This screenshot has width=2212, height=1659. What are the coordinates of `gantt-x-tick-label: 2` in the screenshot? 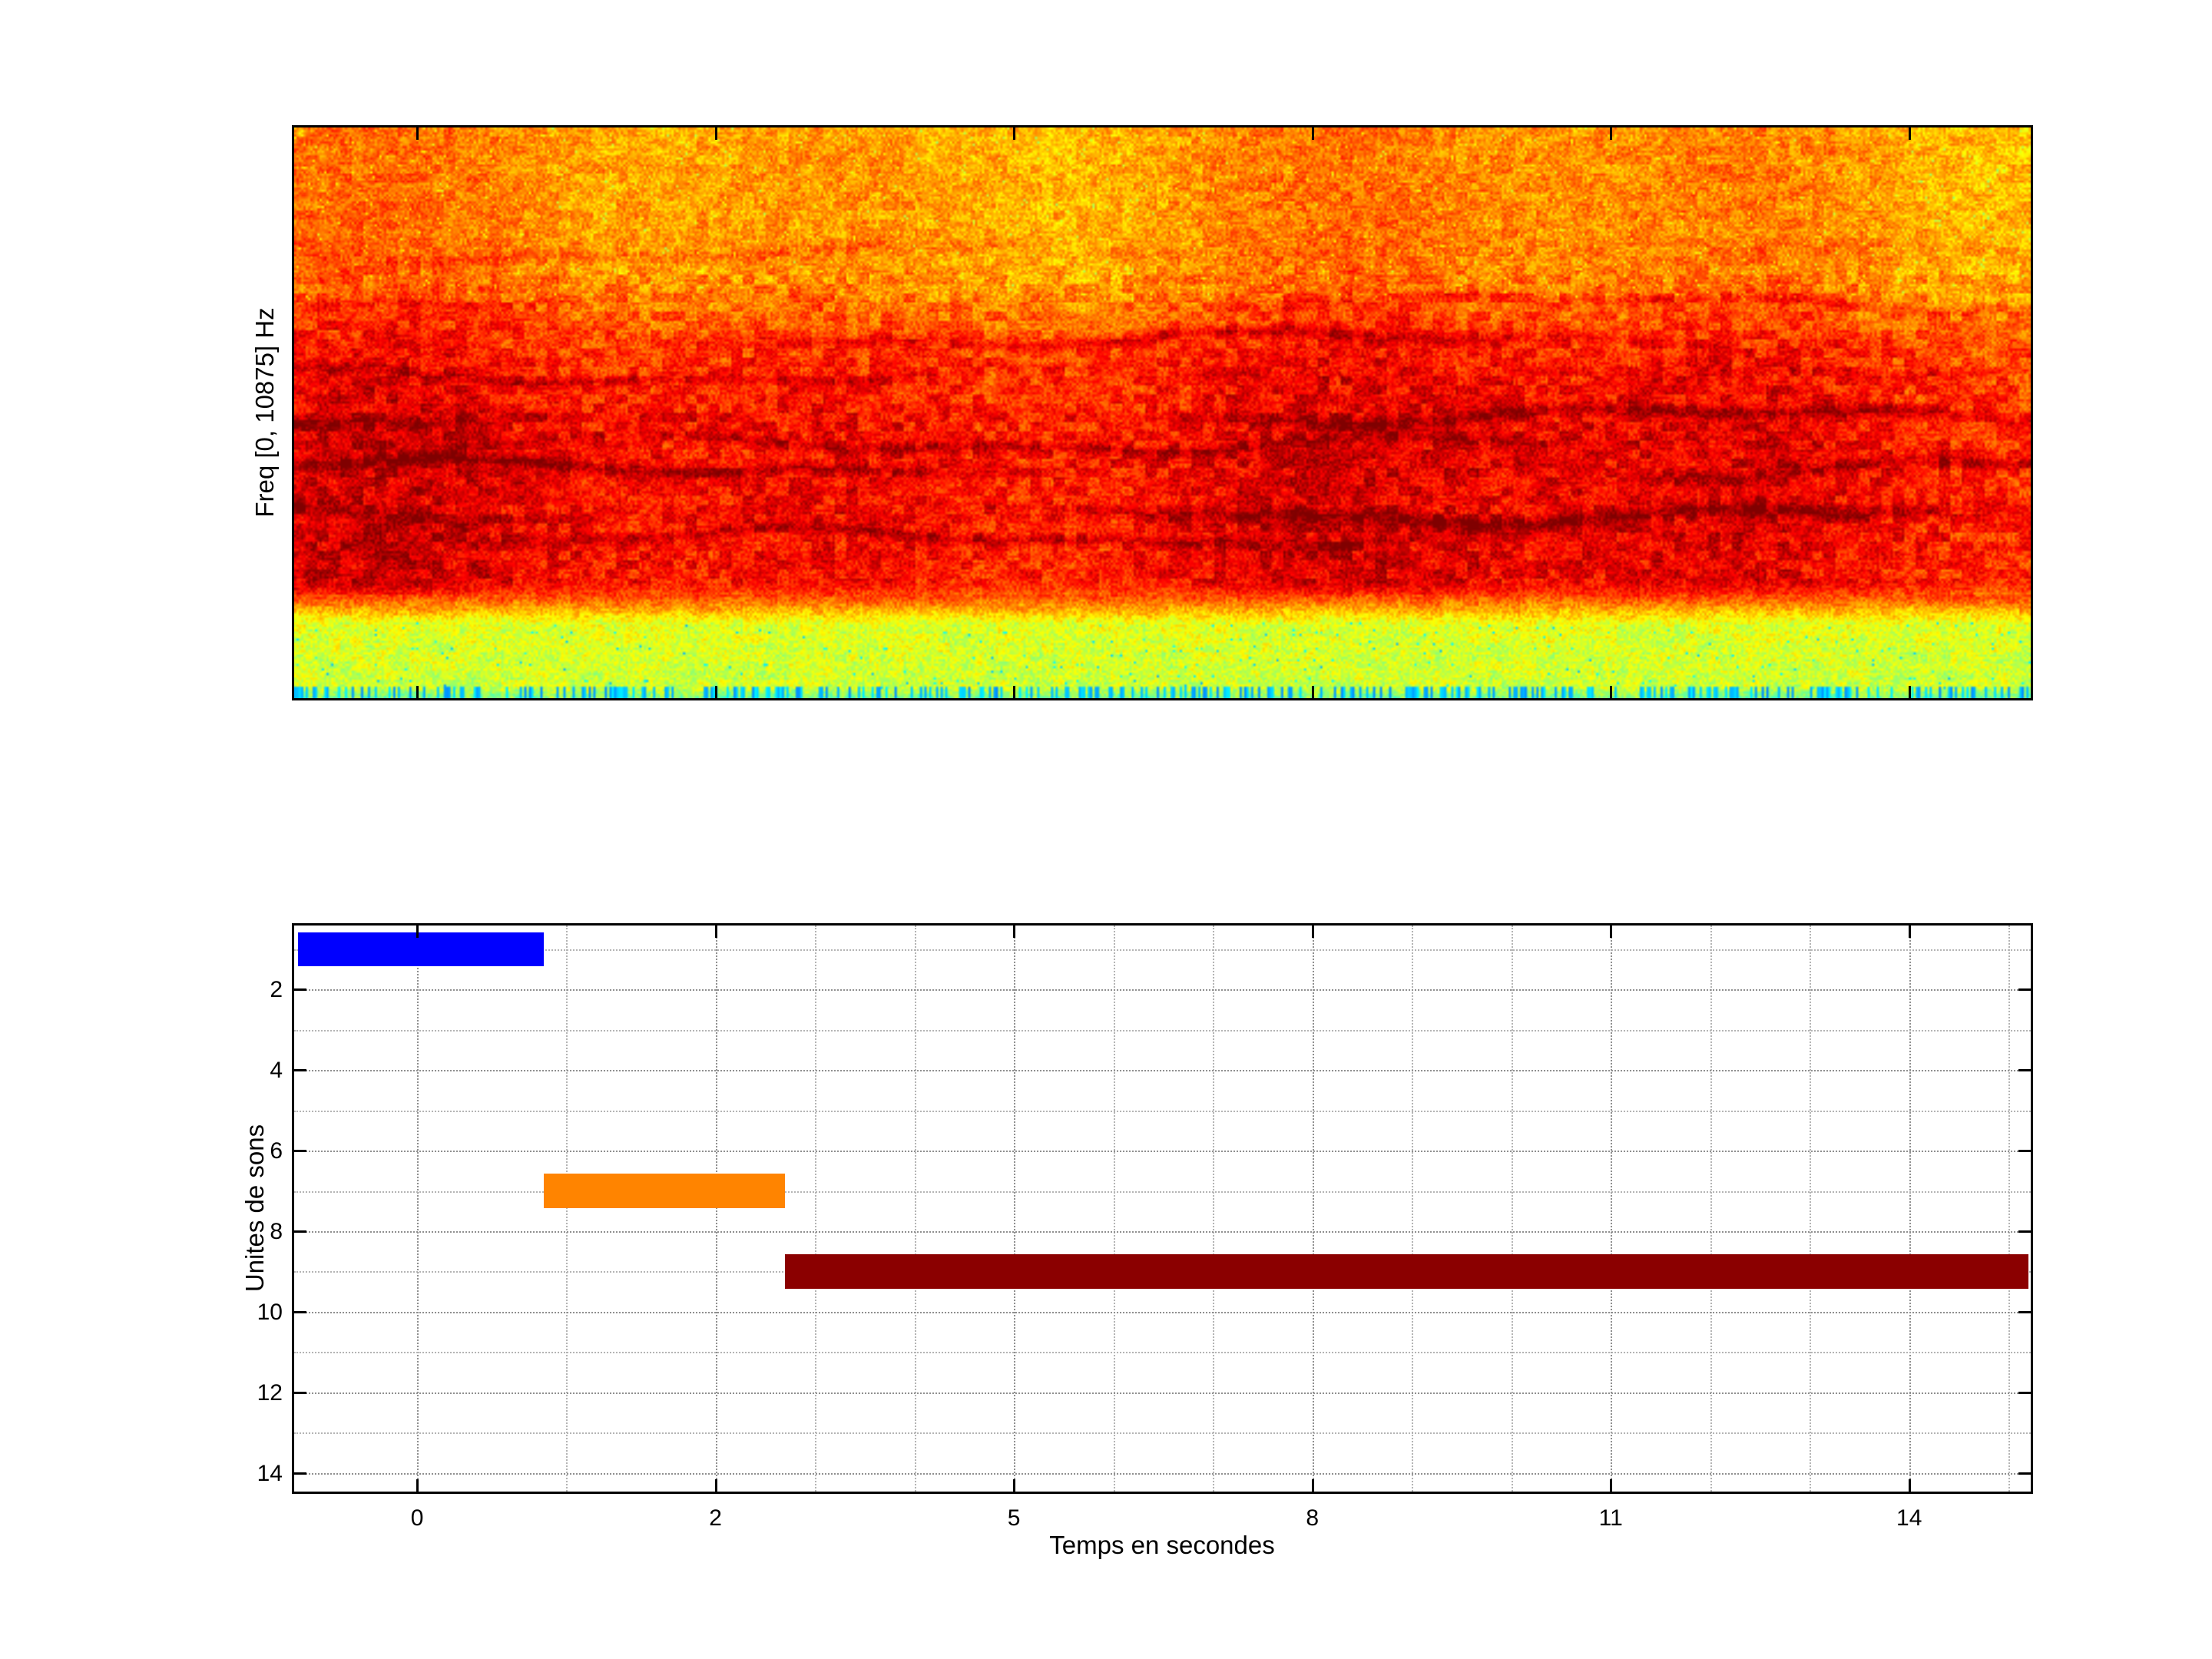 It's located at (715, 1518).